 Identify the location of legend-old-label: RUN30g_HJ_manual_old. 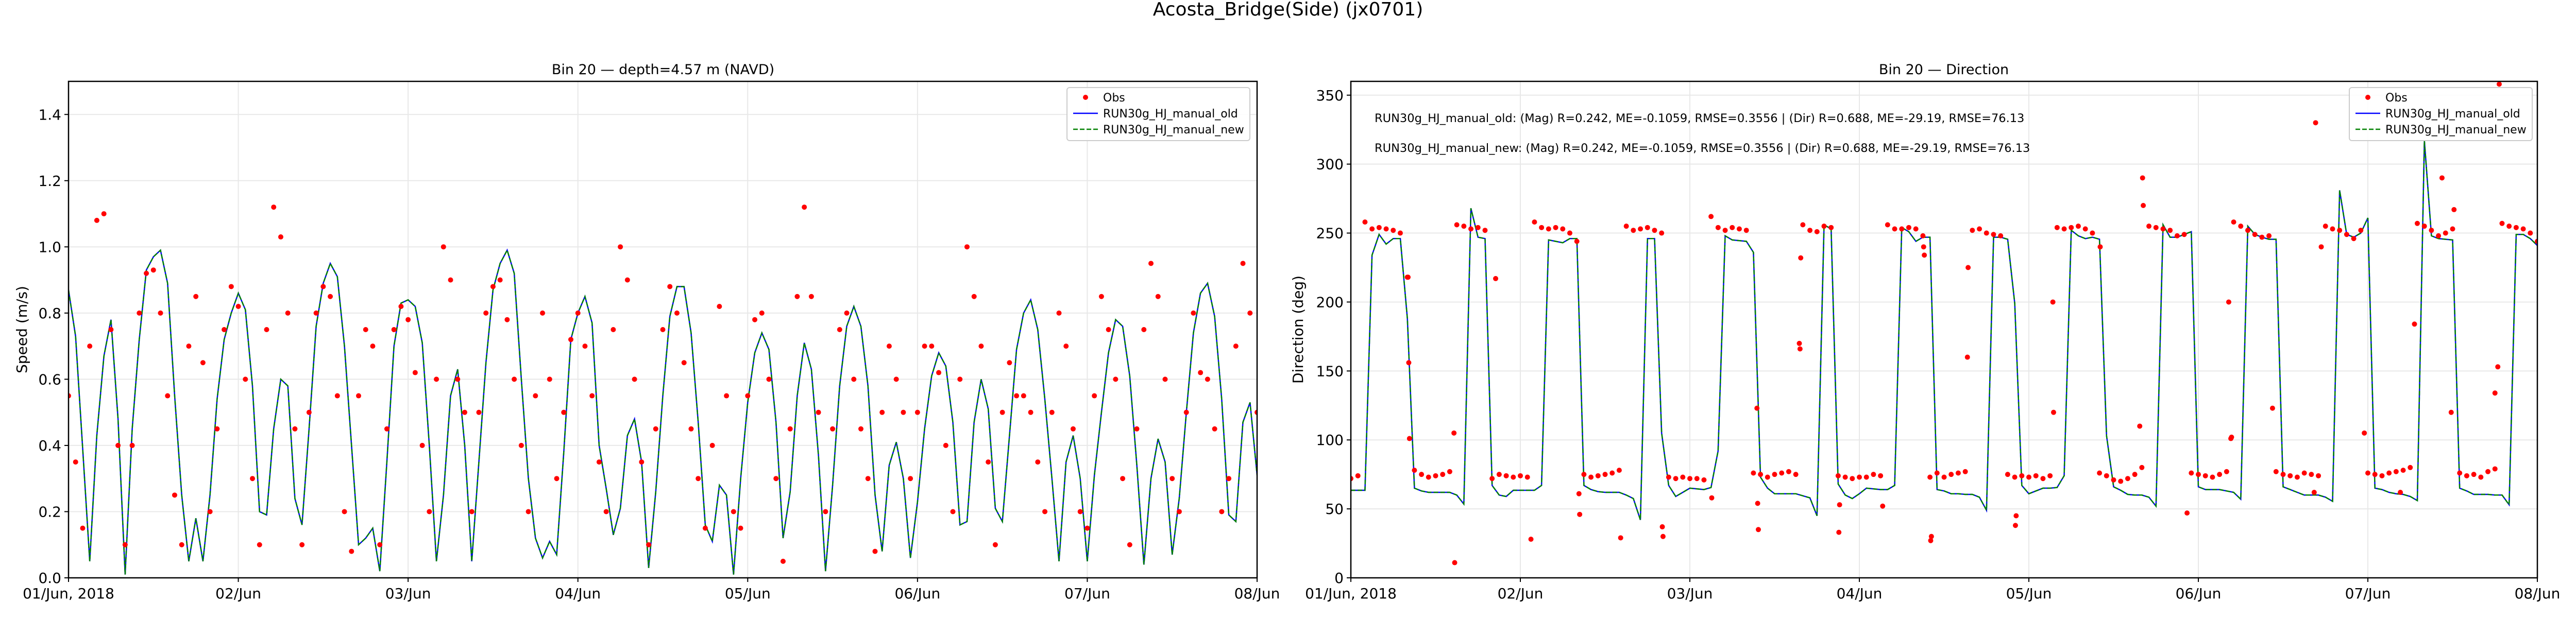
(1170, 114).